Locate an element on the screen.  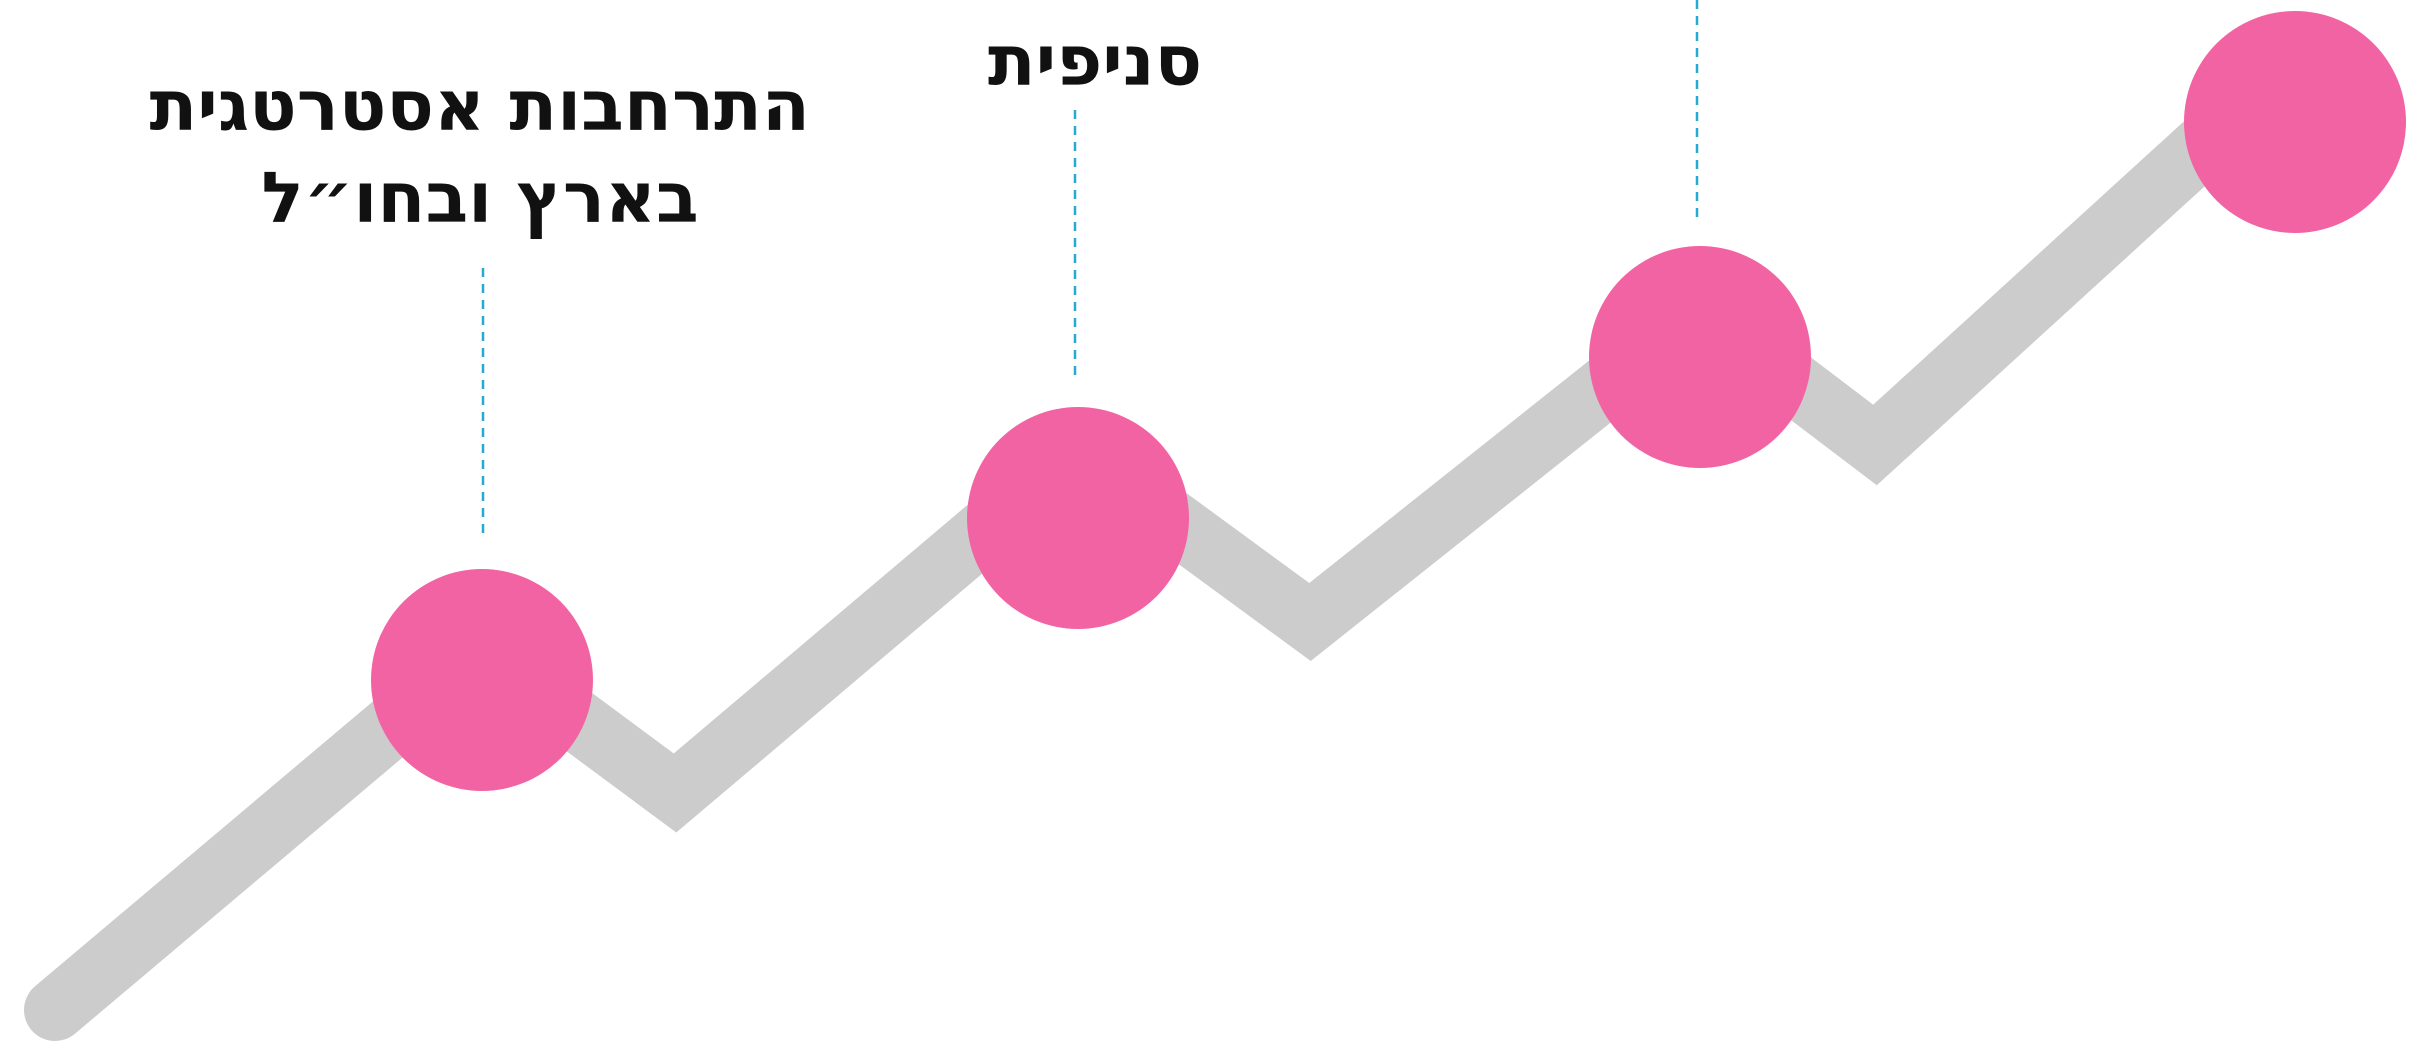
milestone-label-line: התרחבות אסטרטגית is located at coordinates (479, 106).